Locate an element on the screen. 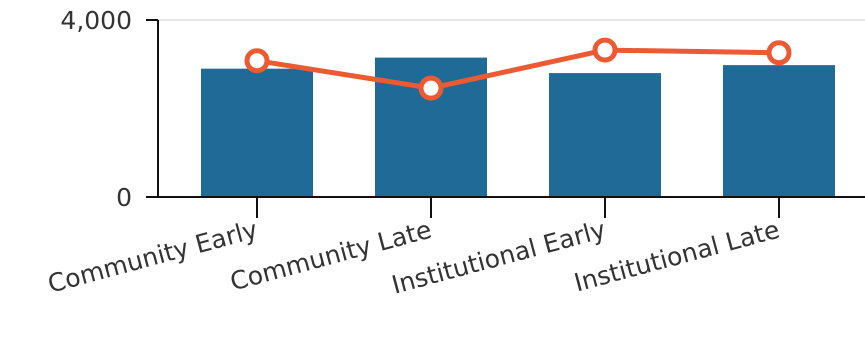 The height and width of the screenshot is (337, 865). y-tick-label-0: 0 is located at coordinates (124, 197).